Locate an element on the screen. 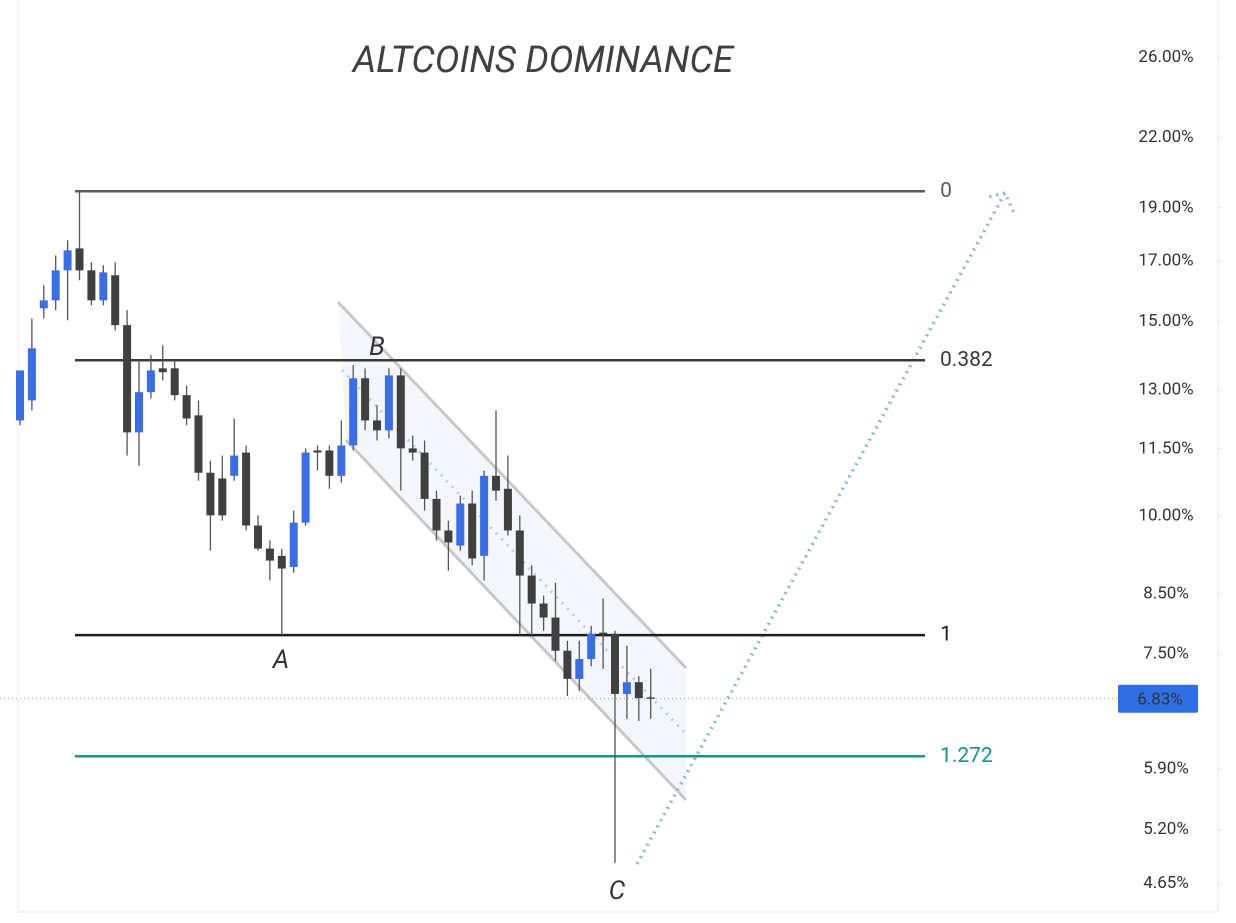 This screenshot has height=923, width=1236. y-tick-label: 19.00% is located at coordinates (1165, 207).